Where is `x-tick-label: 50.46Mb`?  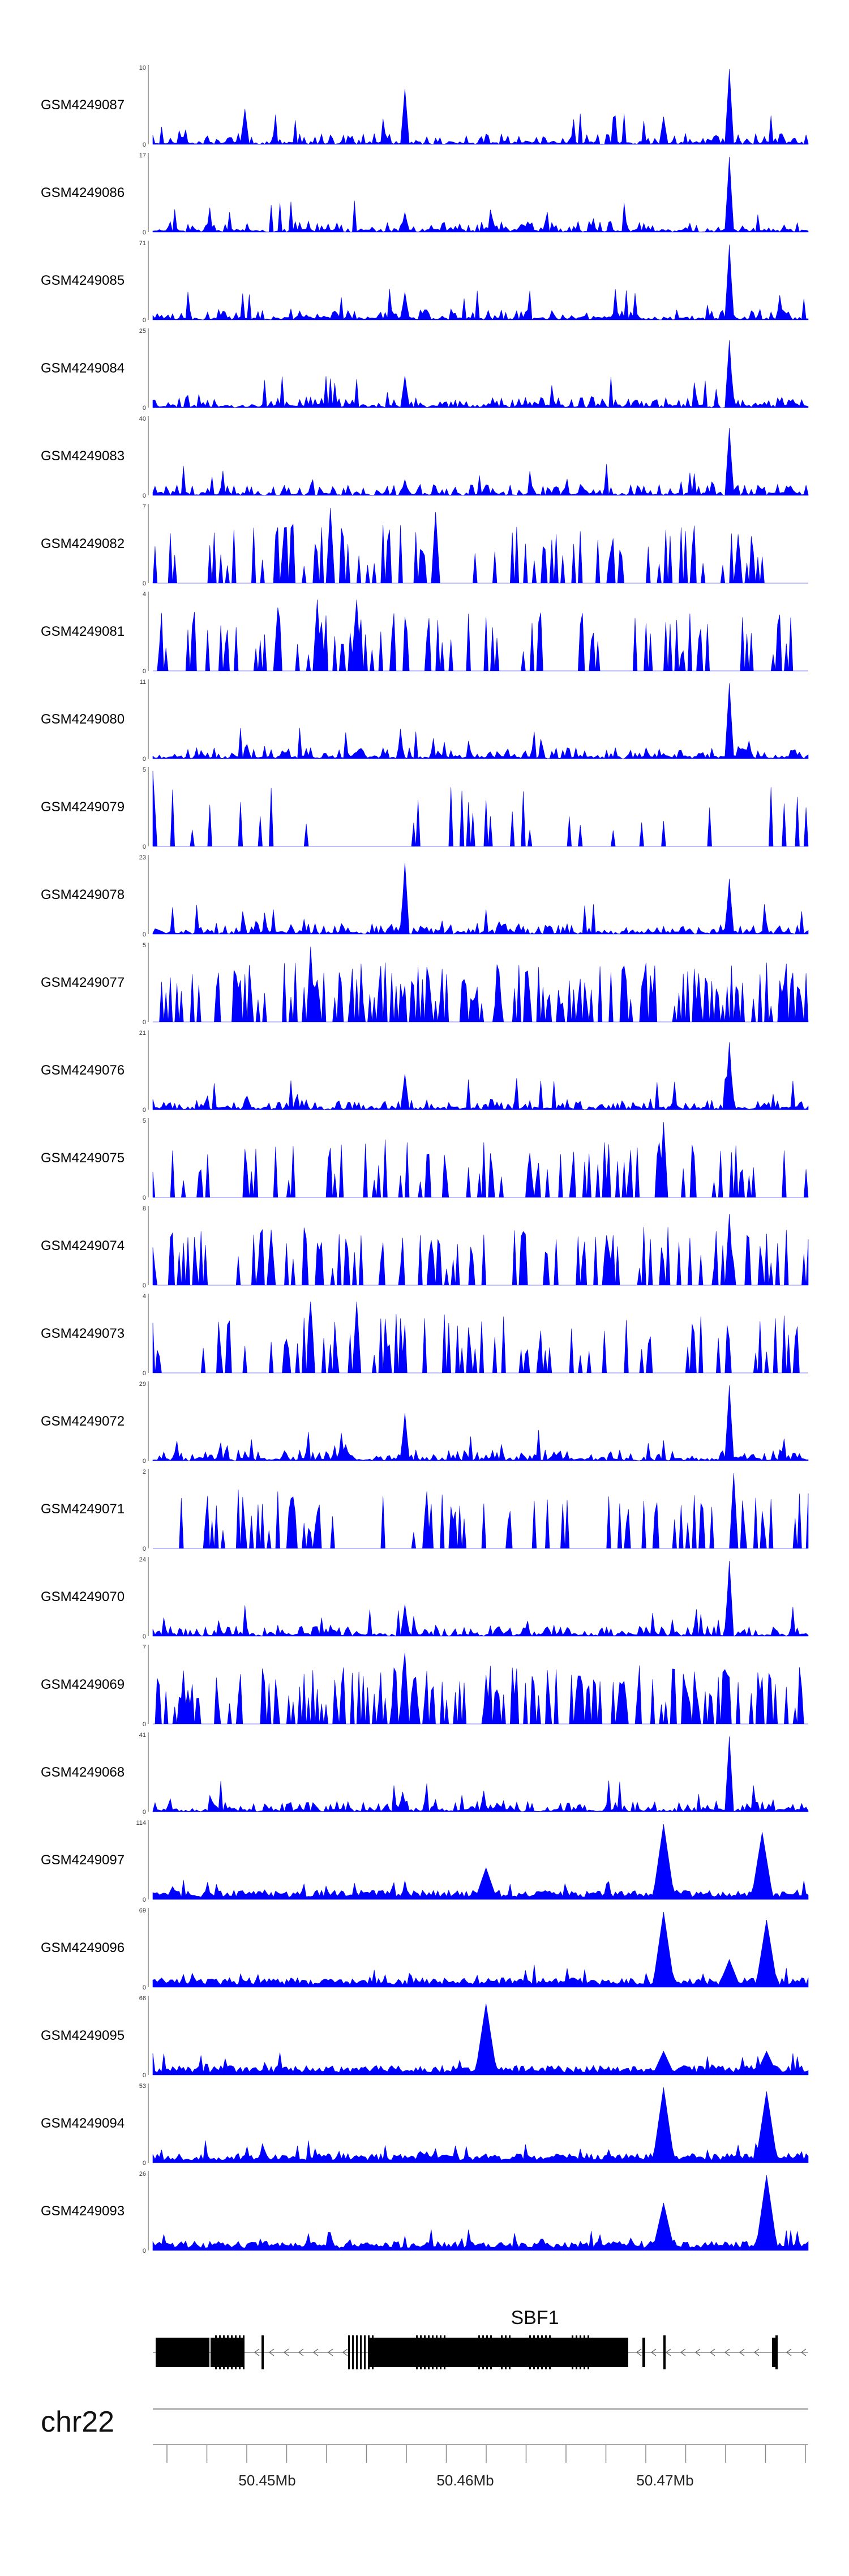
x-tick-label: 50.46Mb is located at coordinates (465, 2480).